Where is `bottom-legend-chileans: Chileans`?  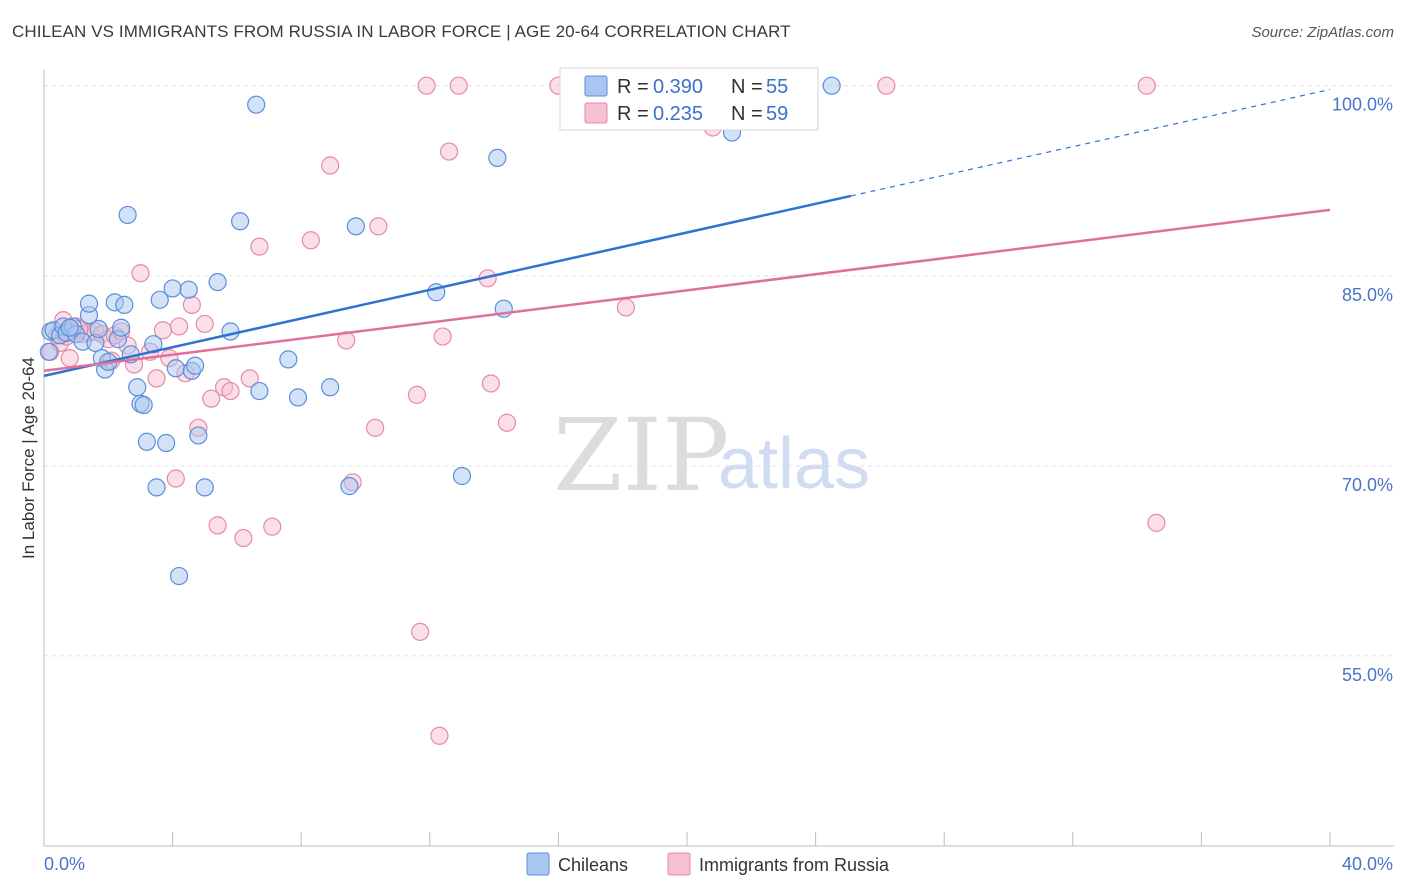 bottom-legend-chileans: Chileans is located at coordinates (593, 865).